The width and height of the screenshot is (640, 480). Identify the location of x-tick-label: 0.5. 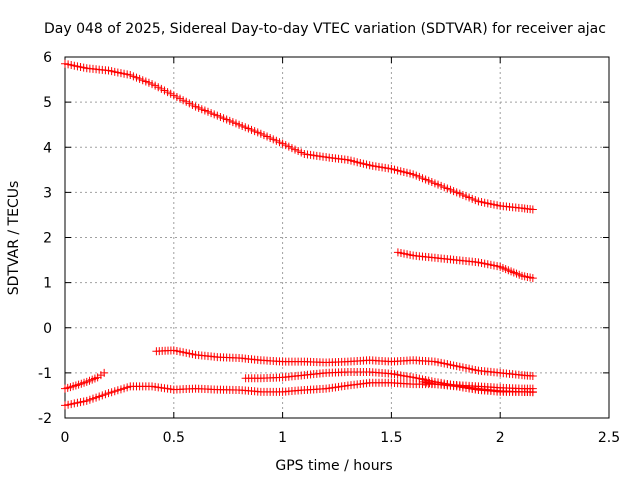
(174, 438).